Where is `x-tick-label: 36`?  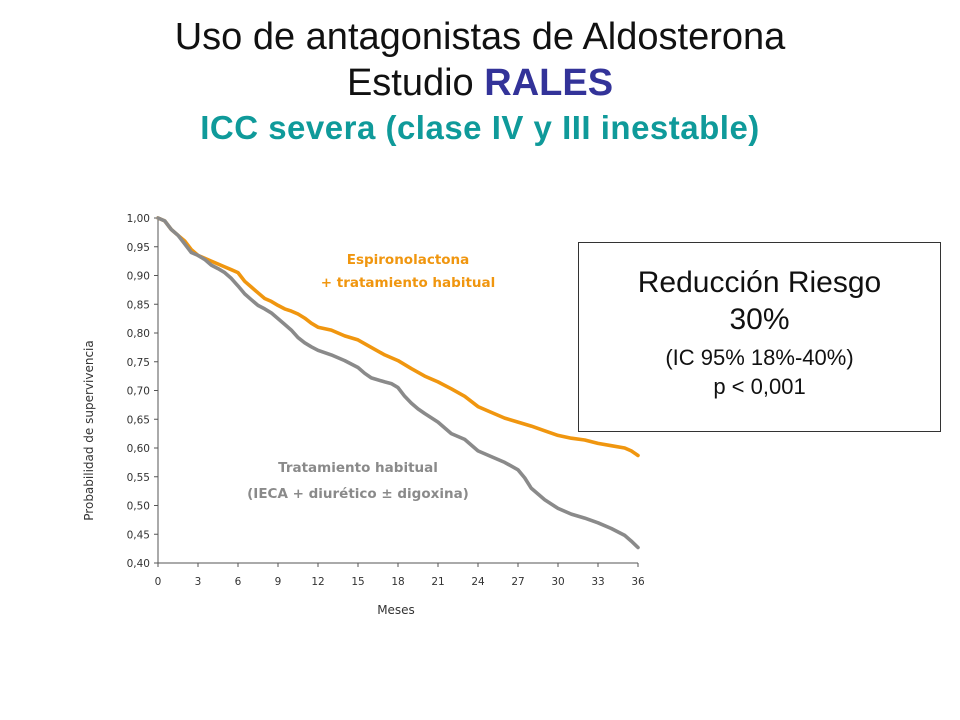
x-tick-label: 36 is located at coordinates (638, 582).